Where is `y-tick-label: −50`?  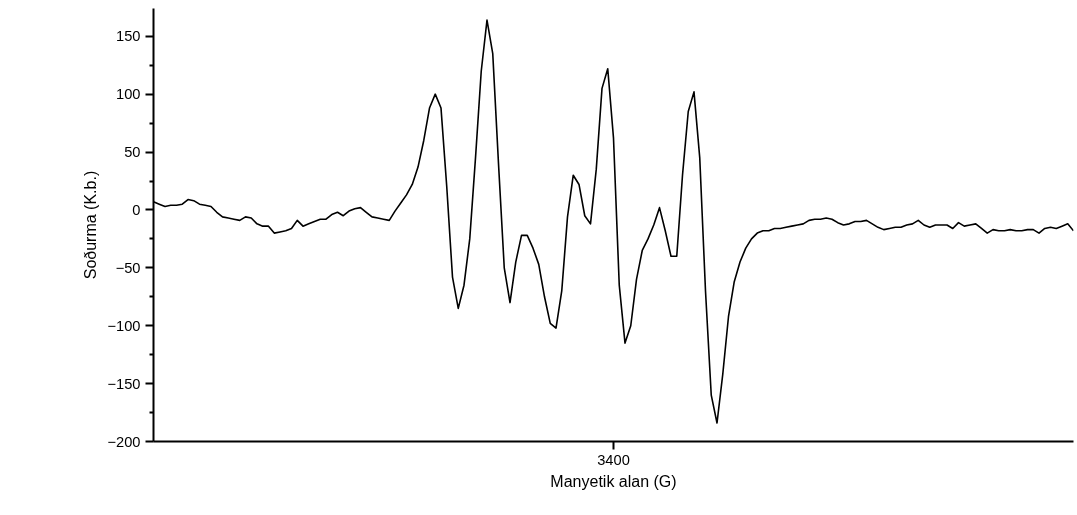
y-tick-label: −50 is located at coordinates (128, 267).